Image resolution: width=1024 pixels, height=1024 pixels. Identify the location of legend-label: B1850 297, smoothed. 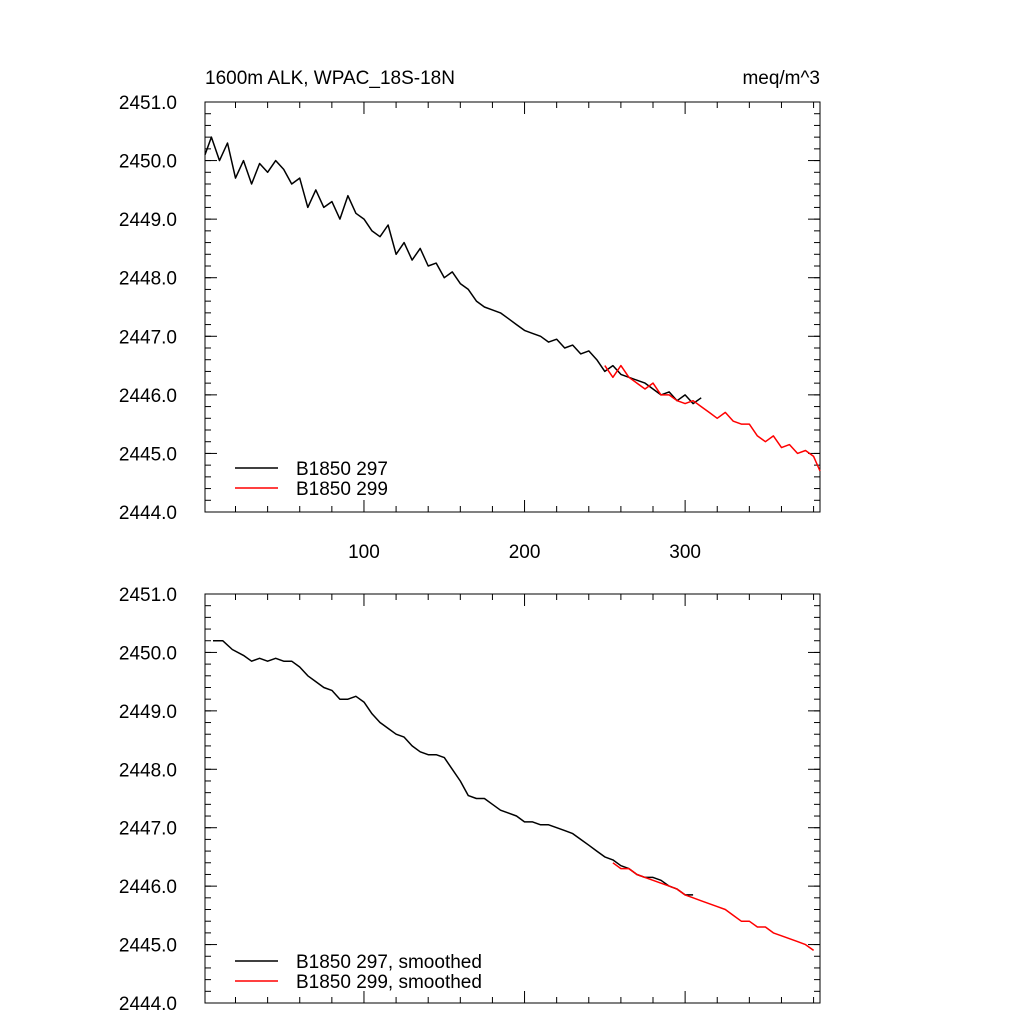
(389, 962).